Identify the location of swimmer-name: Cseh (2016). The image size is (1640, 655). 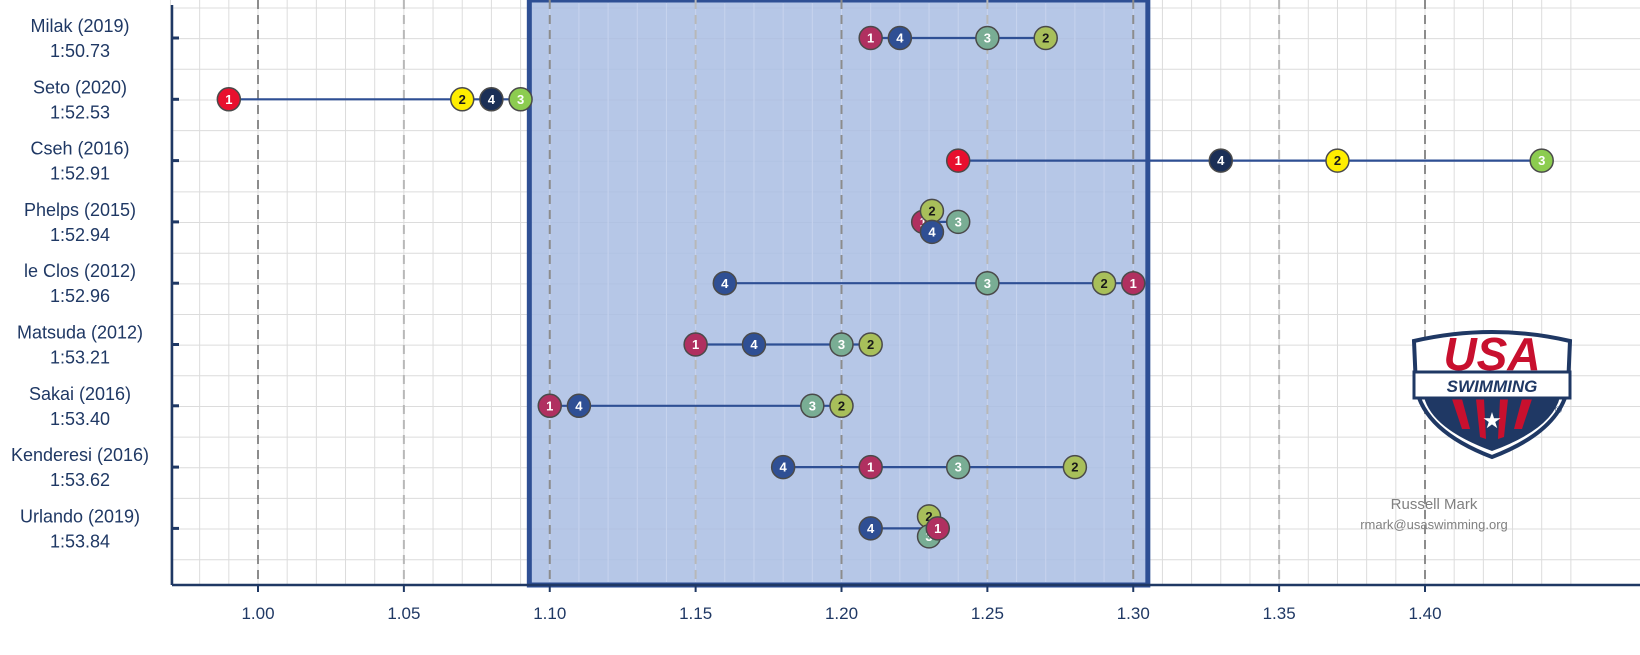
(79, 149).